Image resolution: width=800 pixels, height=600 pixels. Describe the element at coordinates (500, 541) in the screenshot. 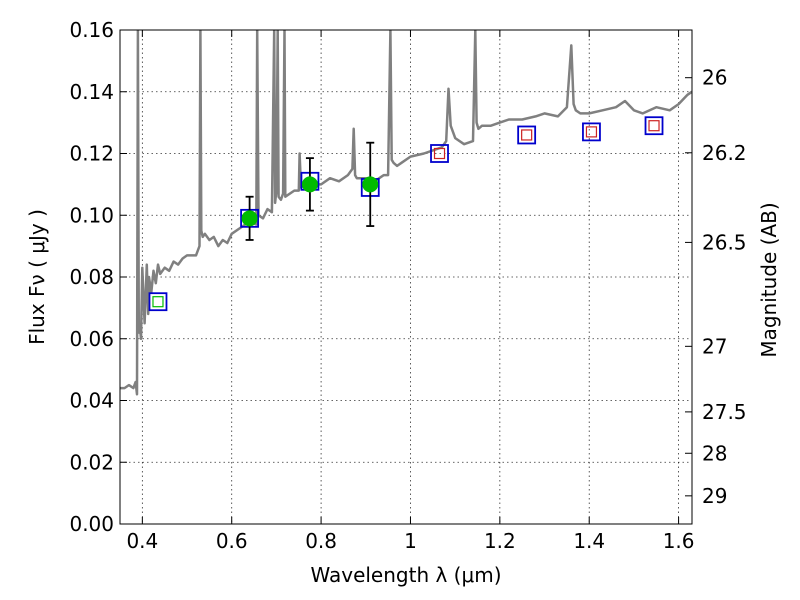

I see `x-tick-label: 1.2` at that location.